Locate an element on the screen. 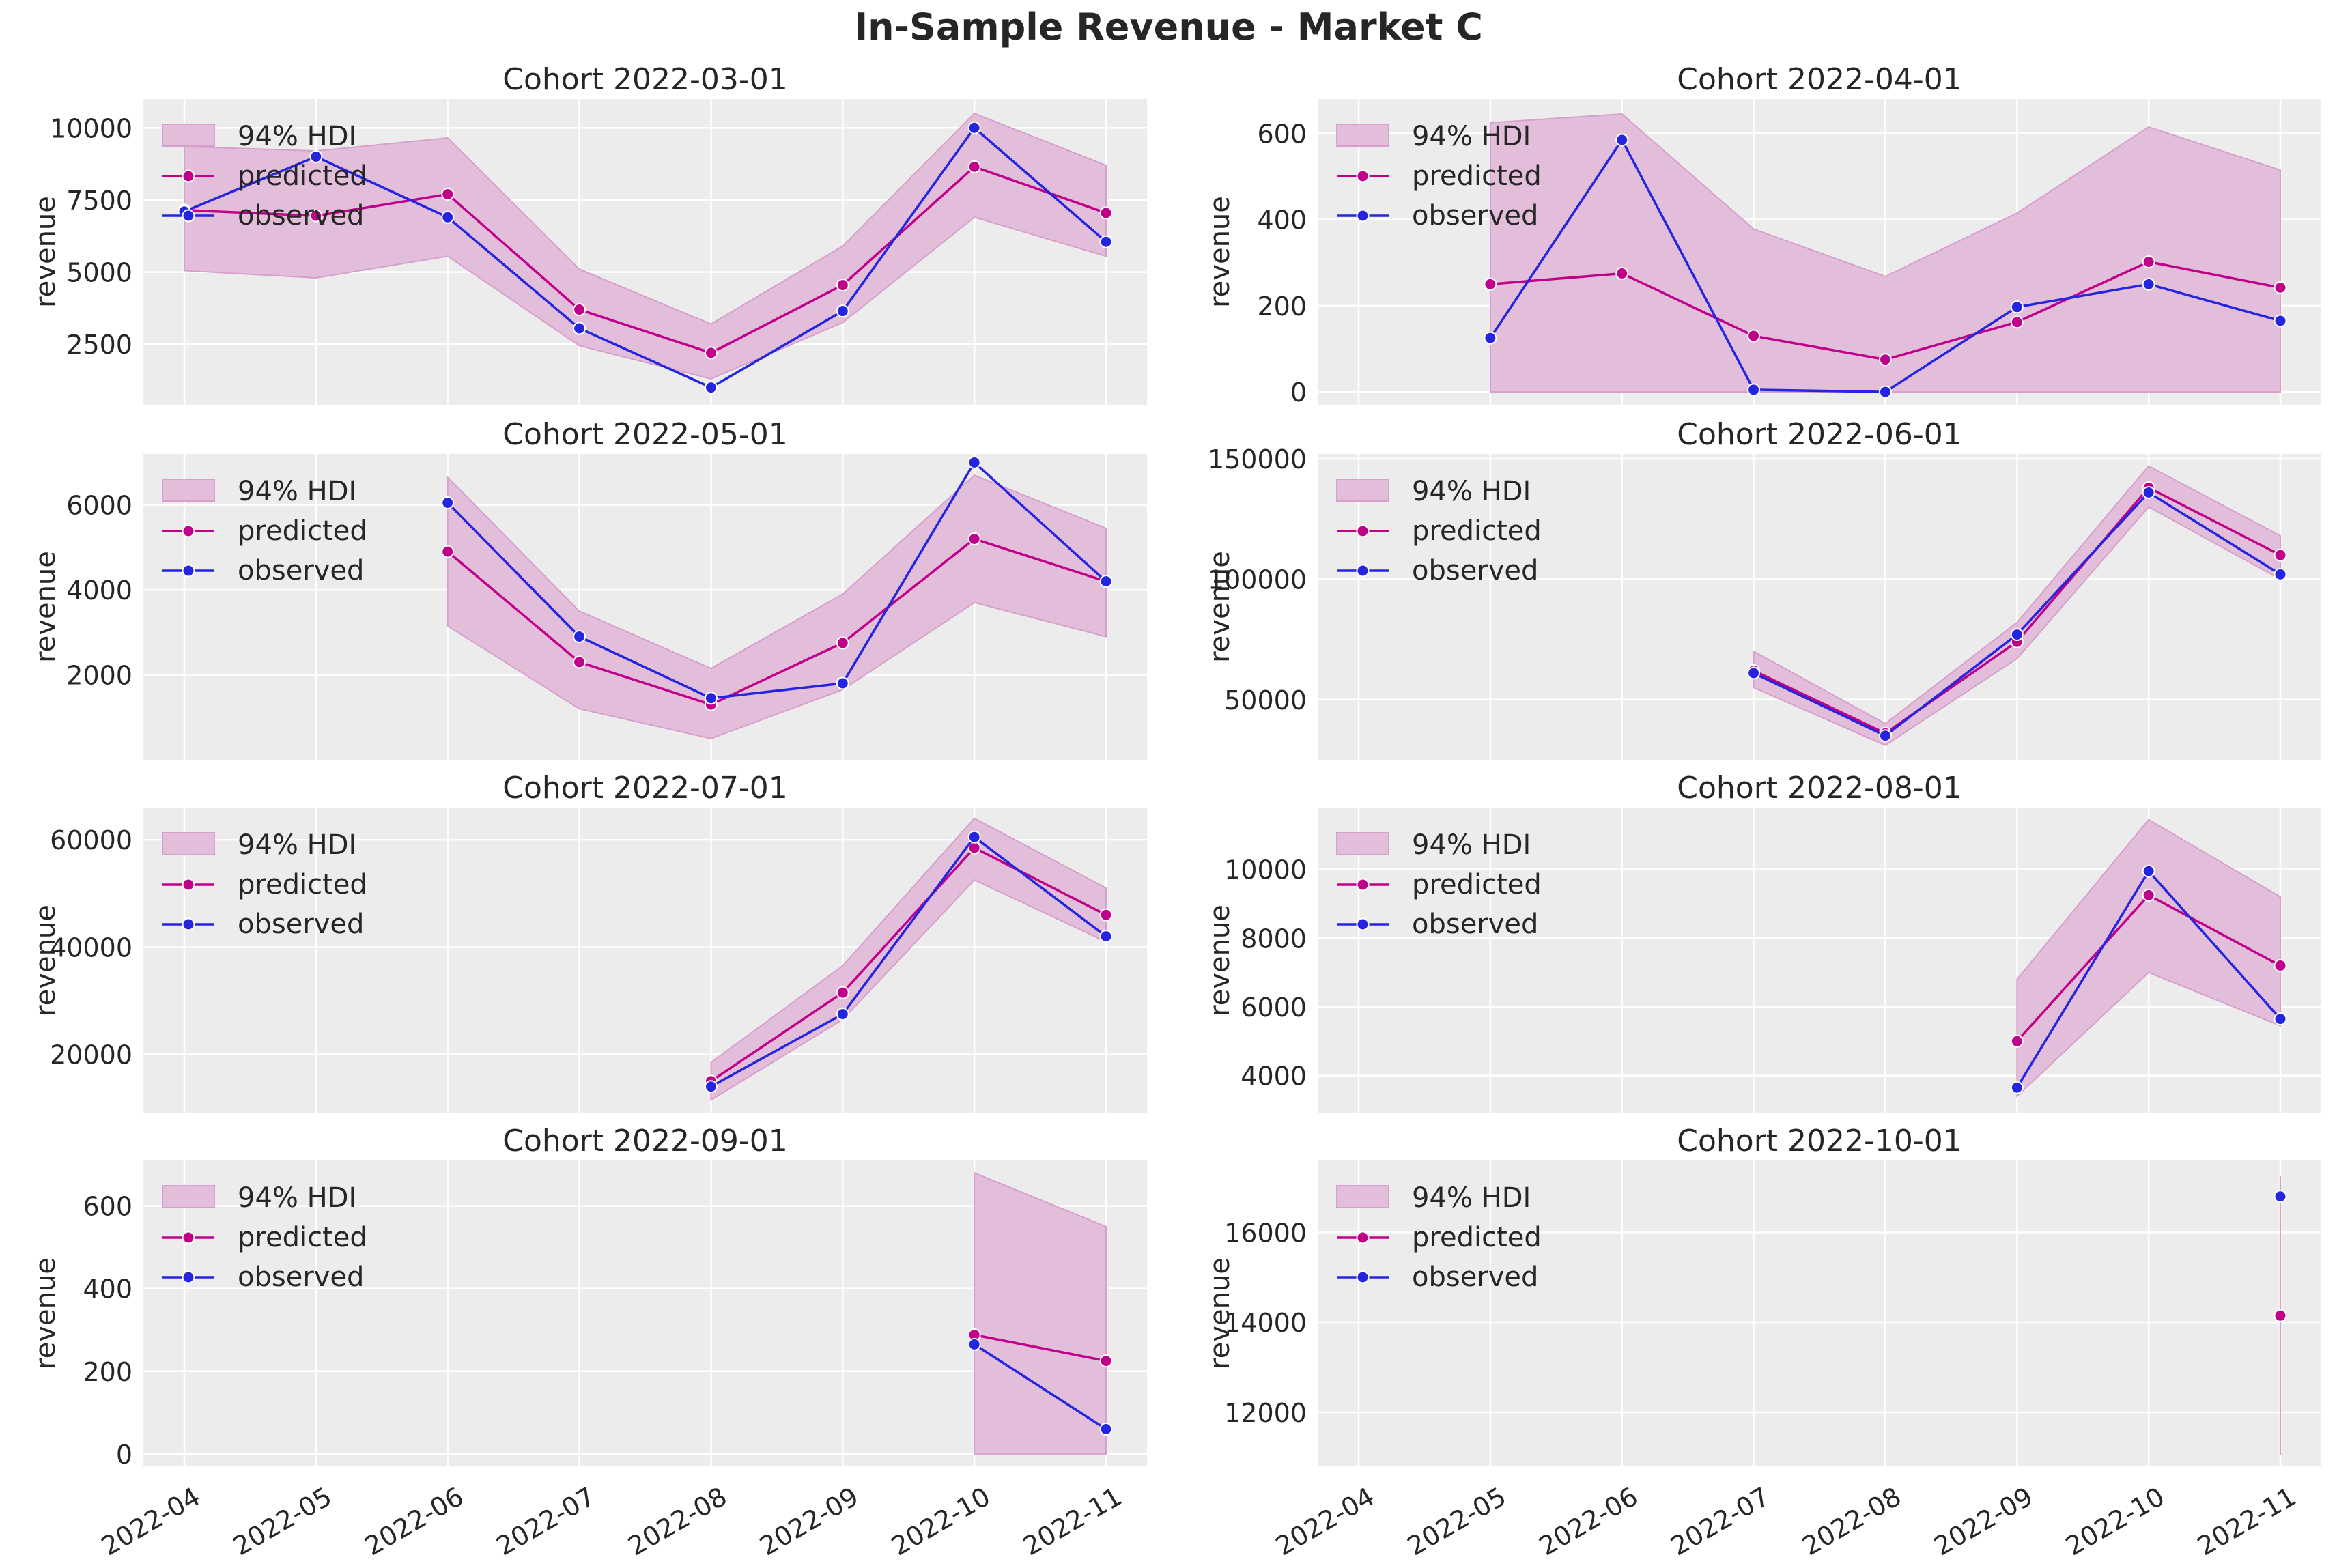 This screenshot has width=2337, height=1568. x-tick-label: 2022-11 is located at coordinates (2246, 1521).